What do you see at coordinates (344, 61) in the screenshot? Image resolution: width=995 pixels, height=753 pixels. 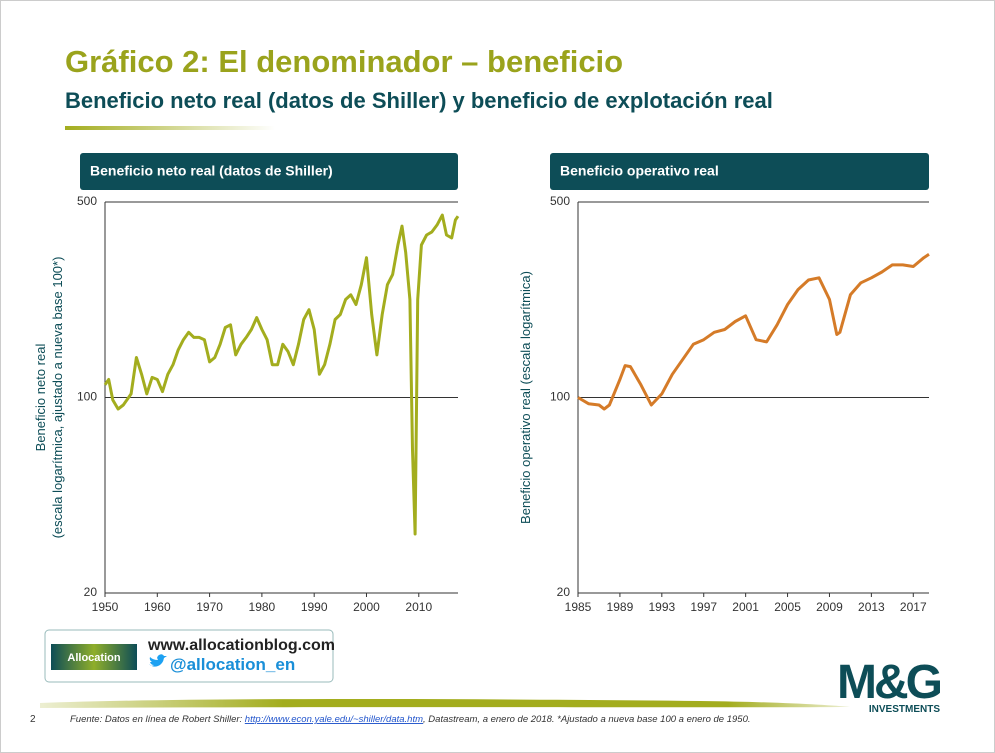 I see `title: Gráfico 2: El denominador – beneficio` at bounding box center [344, 61].